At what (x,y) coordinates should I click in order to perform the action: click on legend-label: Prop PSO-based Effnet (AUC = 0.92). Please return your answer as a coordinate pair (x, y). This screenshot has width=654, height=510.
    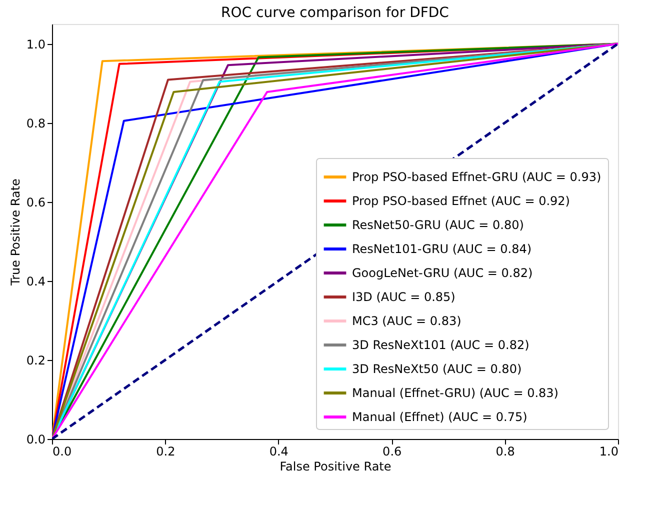
    Looking at the image, I should click on (461, 201).